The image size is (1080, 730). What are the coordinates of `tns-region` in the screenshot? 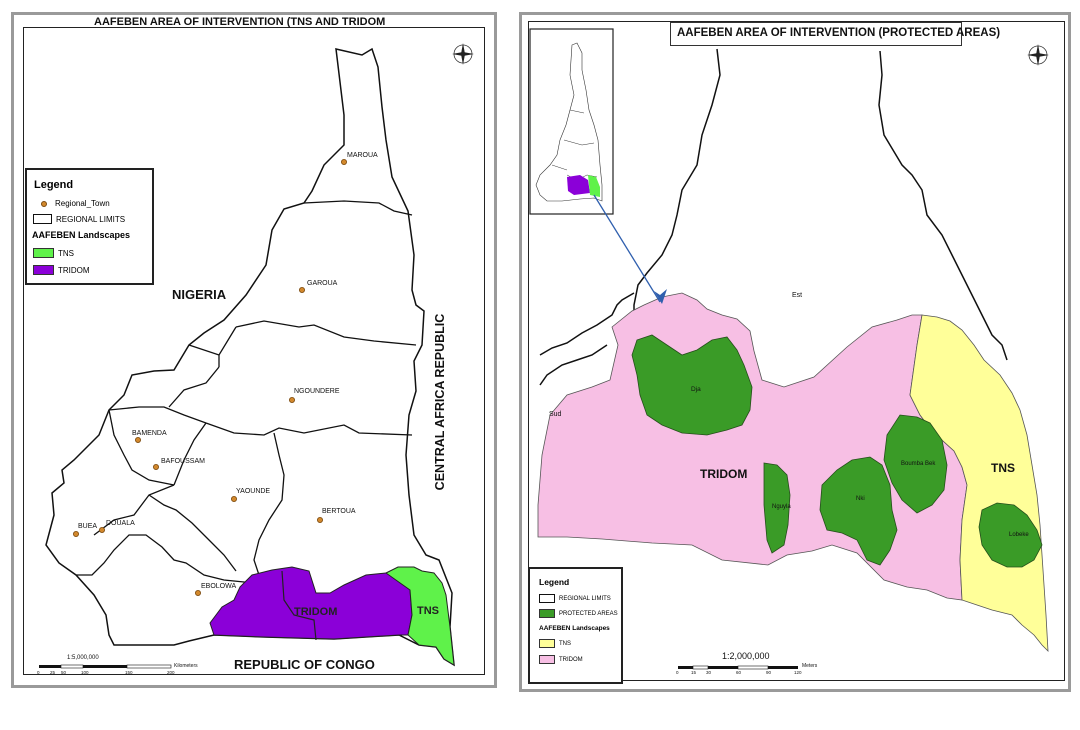 It's located at (420, 616).